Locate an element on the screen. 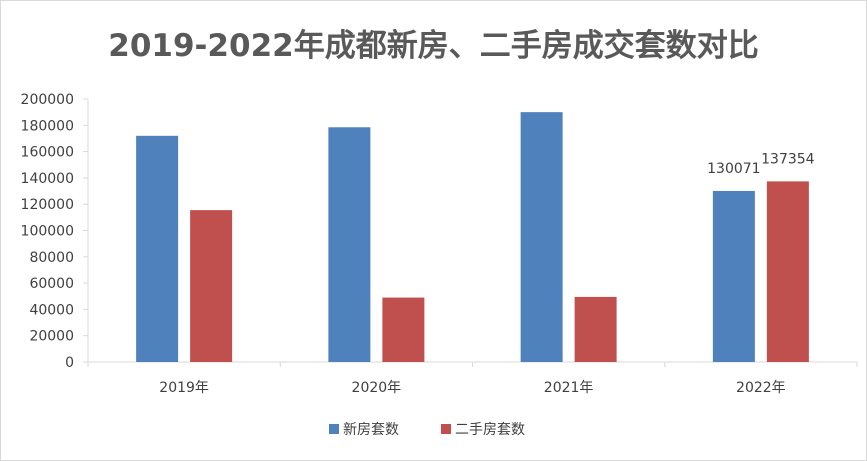 The image size is (867, 461). x-tick-label: 2019年 is located at coordinates (184, 388).